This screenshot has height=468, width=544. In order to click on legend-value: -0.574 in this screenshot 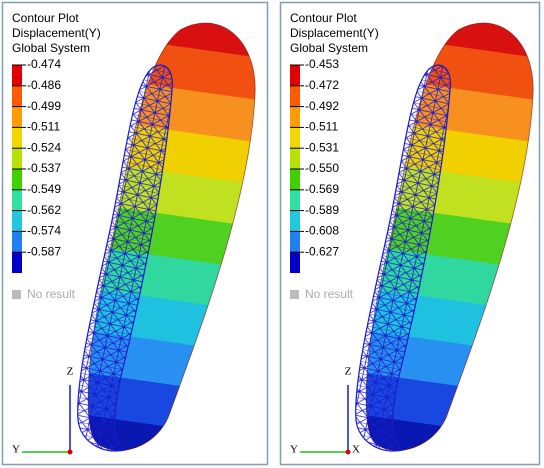, I will do `click(44, 231)`.